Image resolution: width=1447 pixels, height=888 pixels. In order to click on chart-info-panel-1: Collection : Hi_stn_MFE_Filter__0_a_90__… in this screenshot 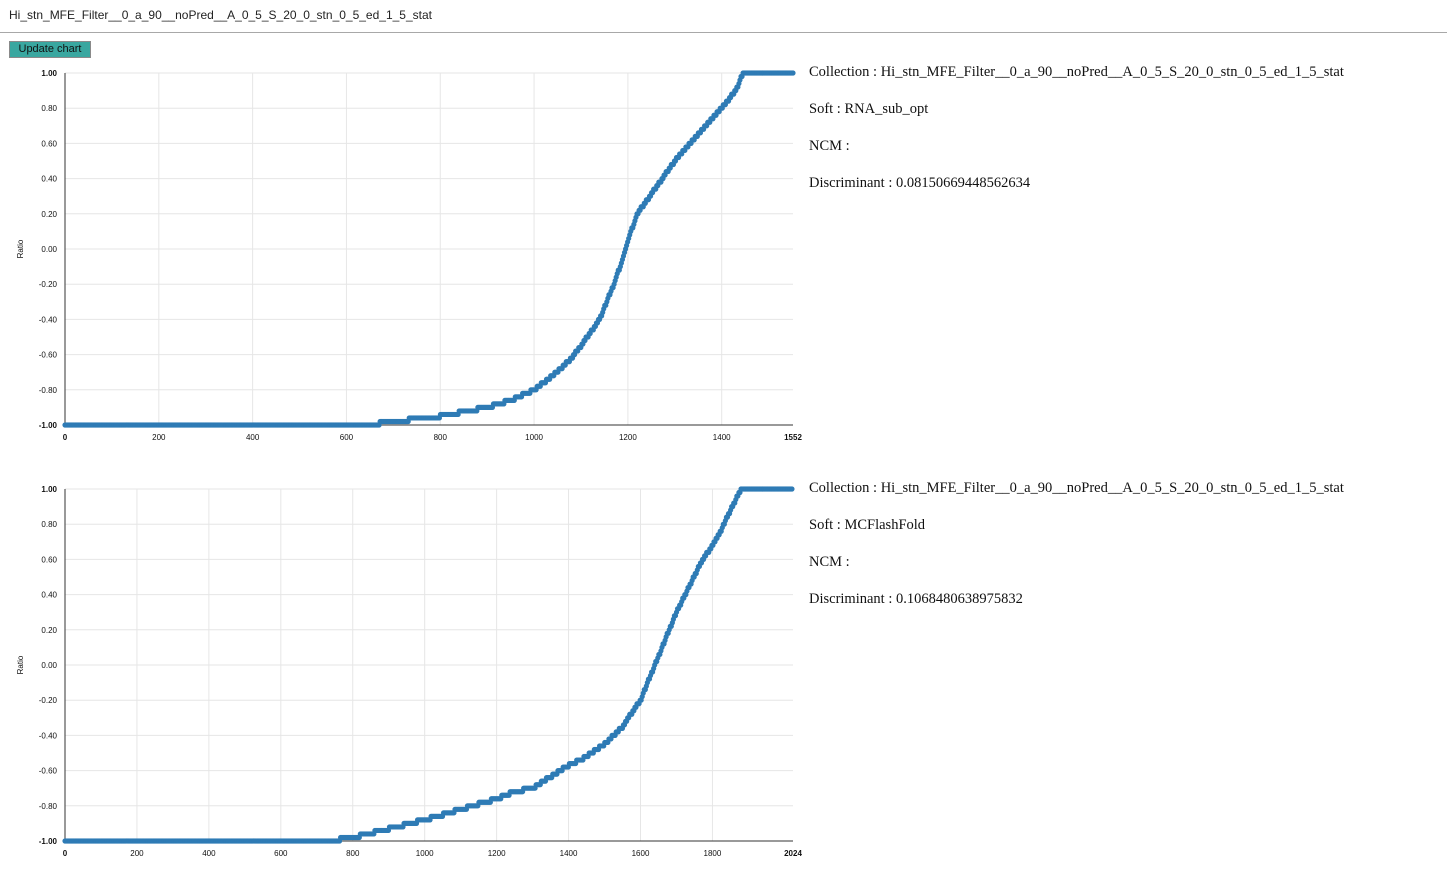, I will do `click(1076, 137)`.